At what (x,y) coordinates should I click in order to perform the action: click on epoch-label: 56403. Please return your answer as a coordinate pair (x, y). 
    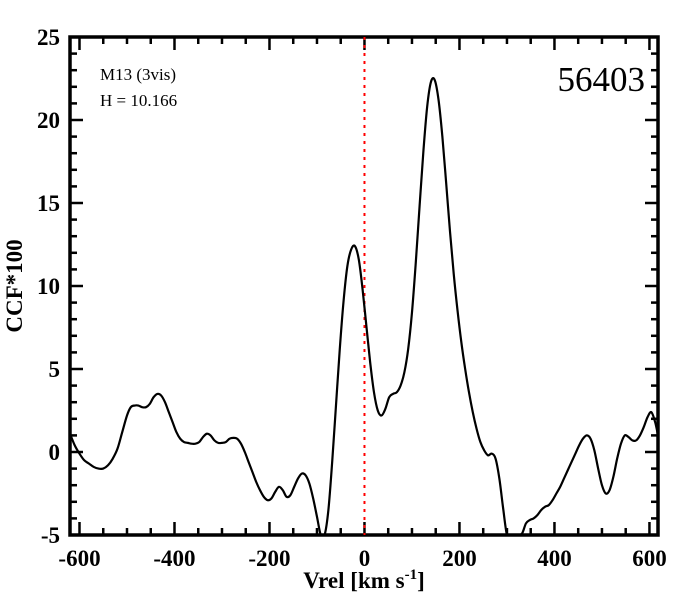
    Looking at the image, I should click on (602, 79).